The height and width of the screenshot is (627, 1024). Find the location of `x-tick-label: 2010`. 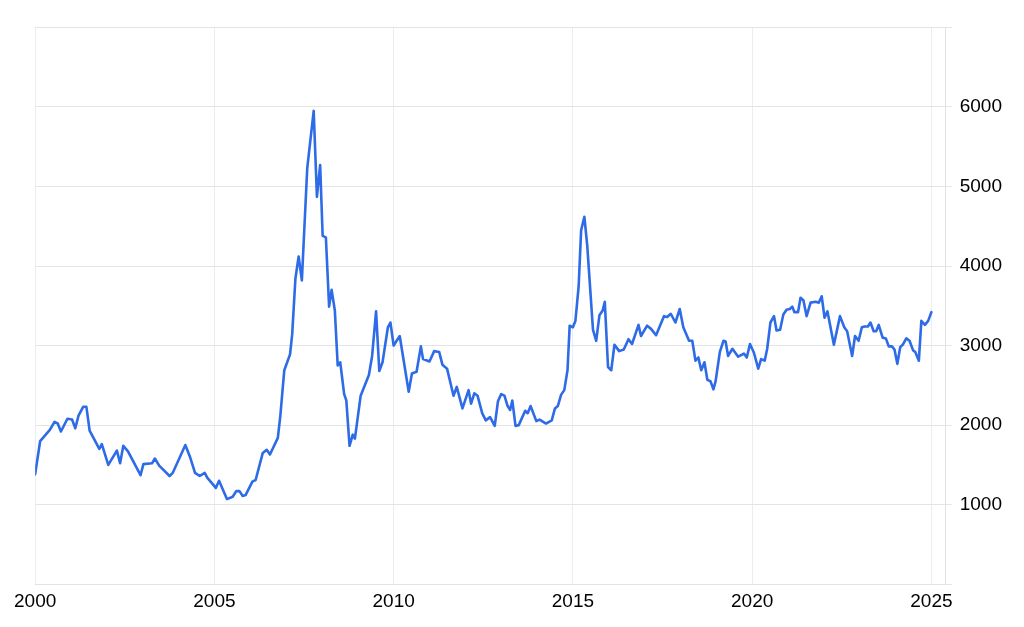

x-tick-label: 2010 is located at coordinates (393, 600).